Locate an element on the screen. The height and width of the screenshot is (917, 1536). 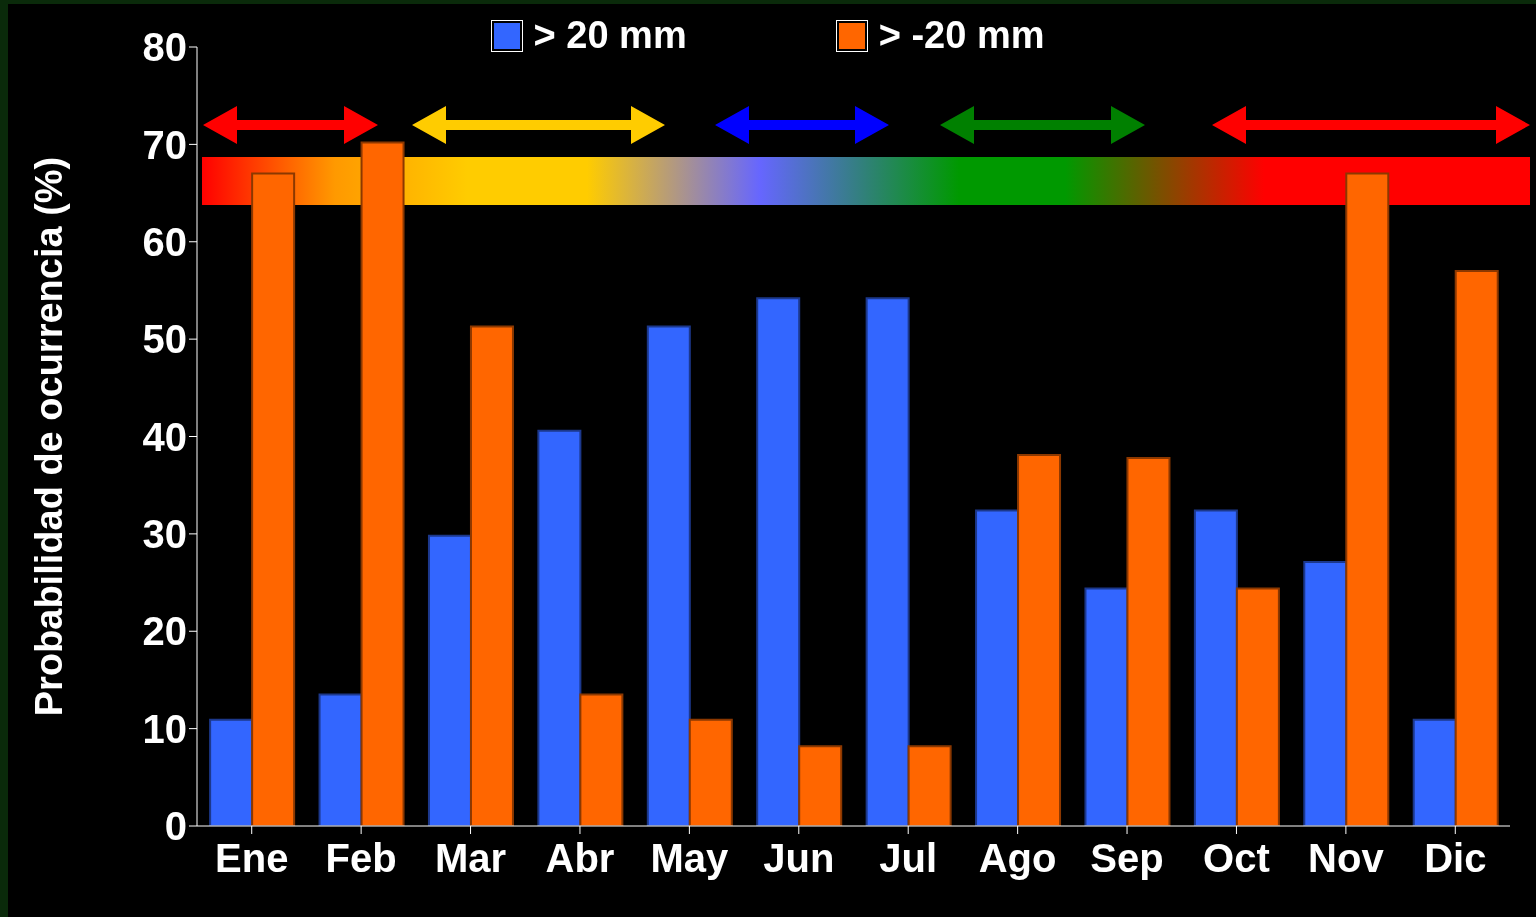
x-tick-label: Abr is located at coordinates (580, 858).